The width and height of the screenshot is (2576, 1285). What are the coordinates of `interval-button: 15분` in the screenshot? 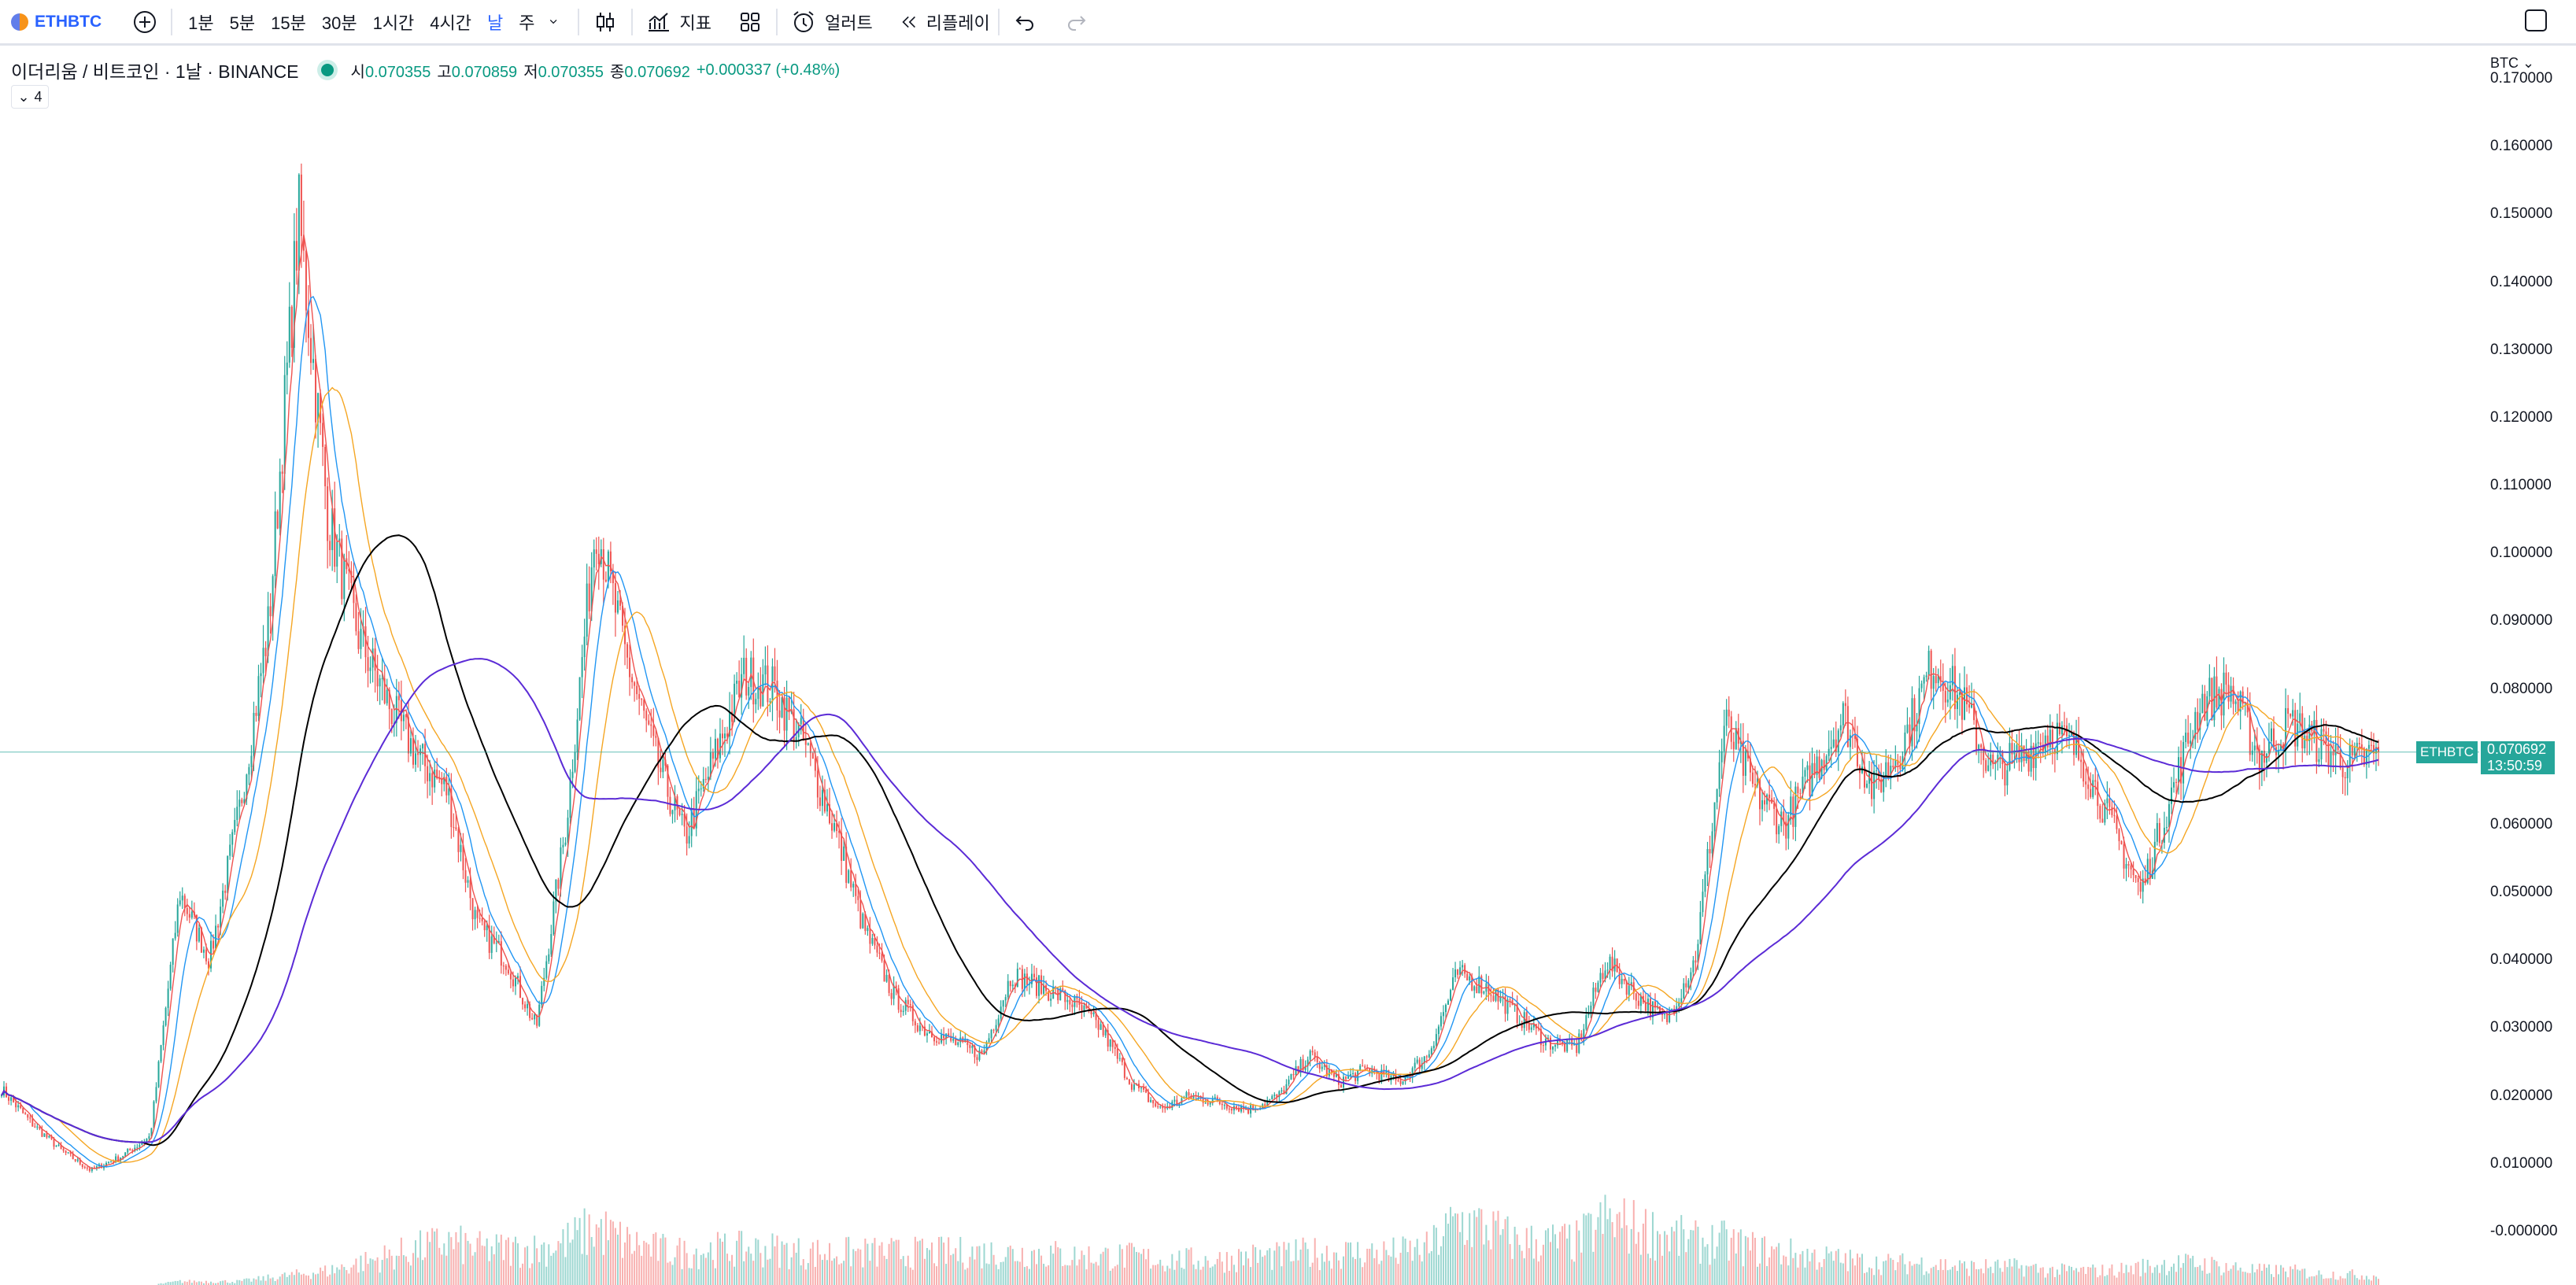 It's located at (288, 23).